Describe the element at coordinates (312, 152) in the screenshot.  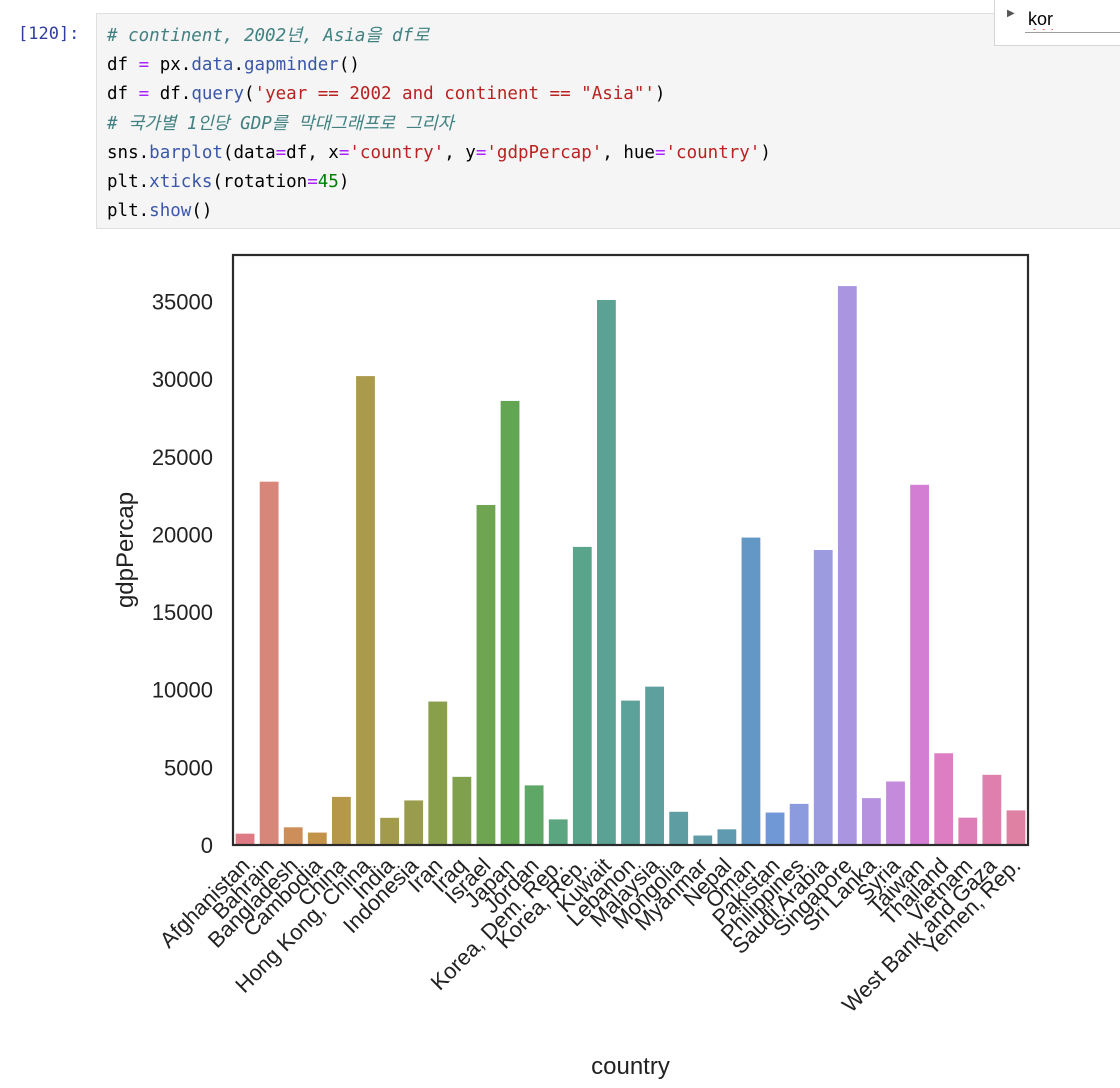
I see `code-token: df, x` at that location.